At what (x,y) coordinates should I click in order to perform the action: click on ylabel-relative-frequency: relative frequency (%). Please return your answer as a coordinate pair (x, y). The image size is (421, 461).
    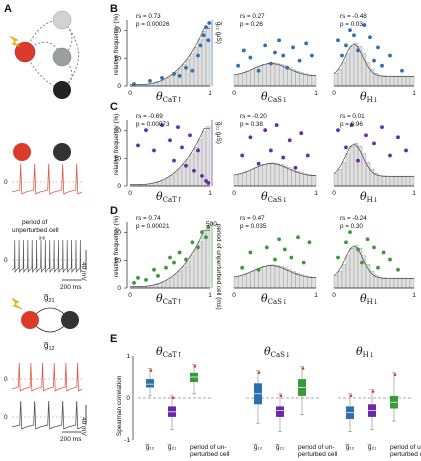
    Looking at the image, I should click on (116, 246).